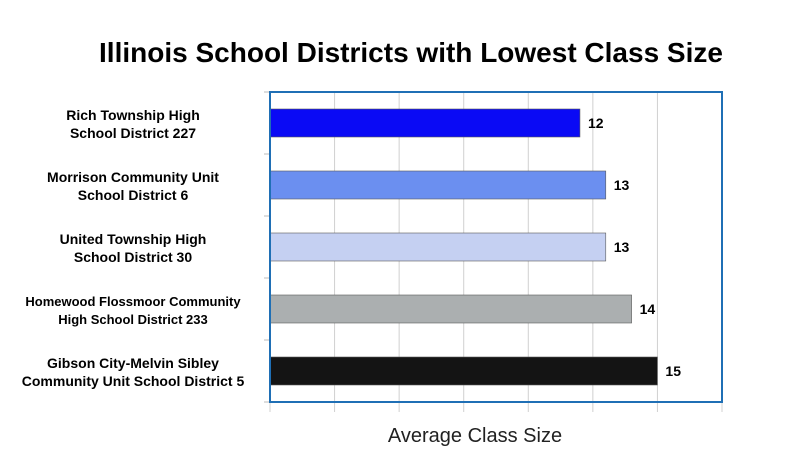  Describe the element at coordinates (133, 133) in the screenshot. I see `category-label-line: School District 227` at that location.